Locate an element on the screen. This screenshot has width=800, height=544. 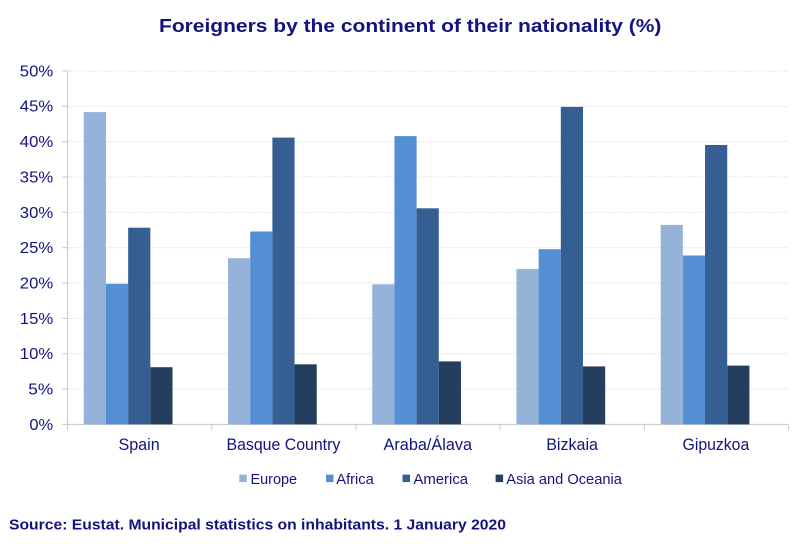
svg-text: 0% is located at coordinates (41, 425).